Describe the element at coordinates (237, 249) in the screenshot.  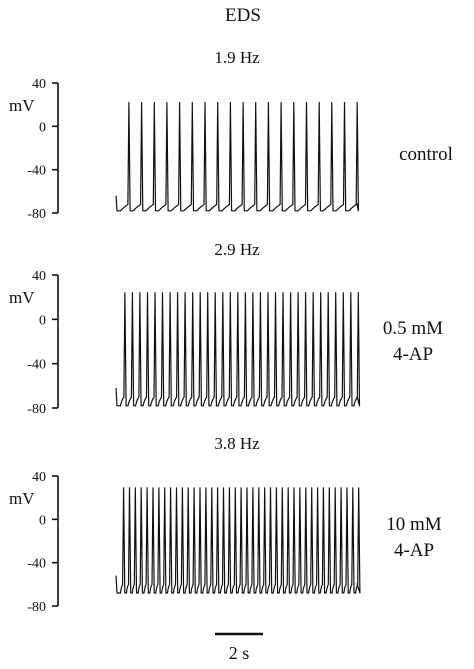
I see `panel-title: 2.9 Hz` at that location.